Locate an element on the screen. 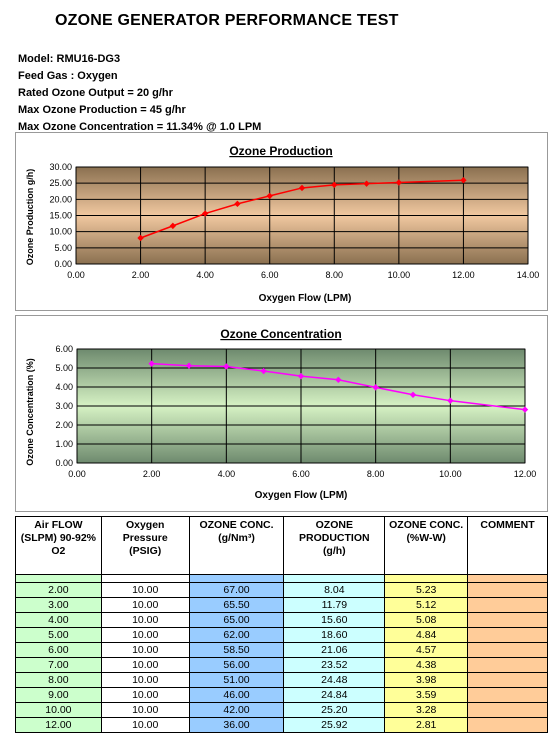 The image size is (557, 746). ozone-production-cell: 24.84 is located at coordinates (334, 695).